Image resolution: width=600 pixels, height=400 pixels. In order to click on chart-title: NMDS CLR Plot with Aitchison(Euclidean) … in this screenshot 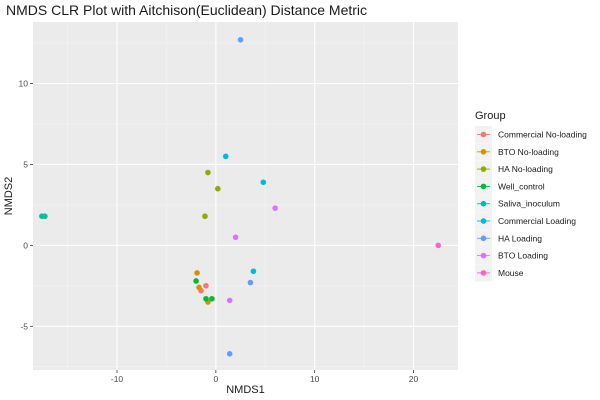, I will do `click(186, 10)`.